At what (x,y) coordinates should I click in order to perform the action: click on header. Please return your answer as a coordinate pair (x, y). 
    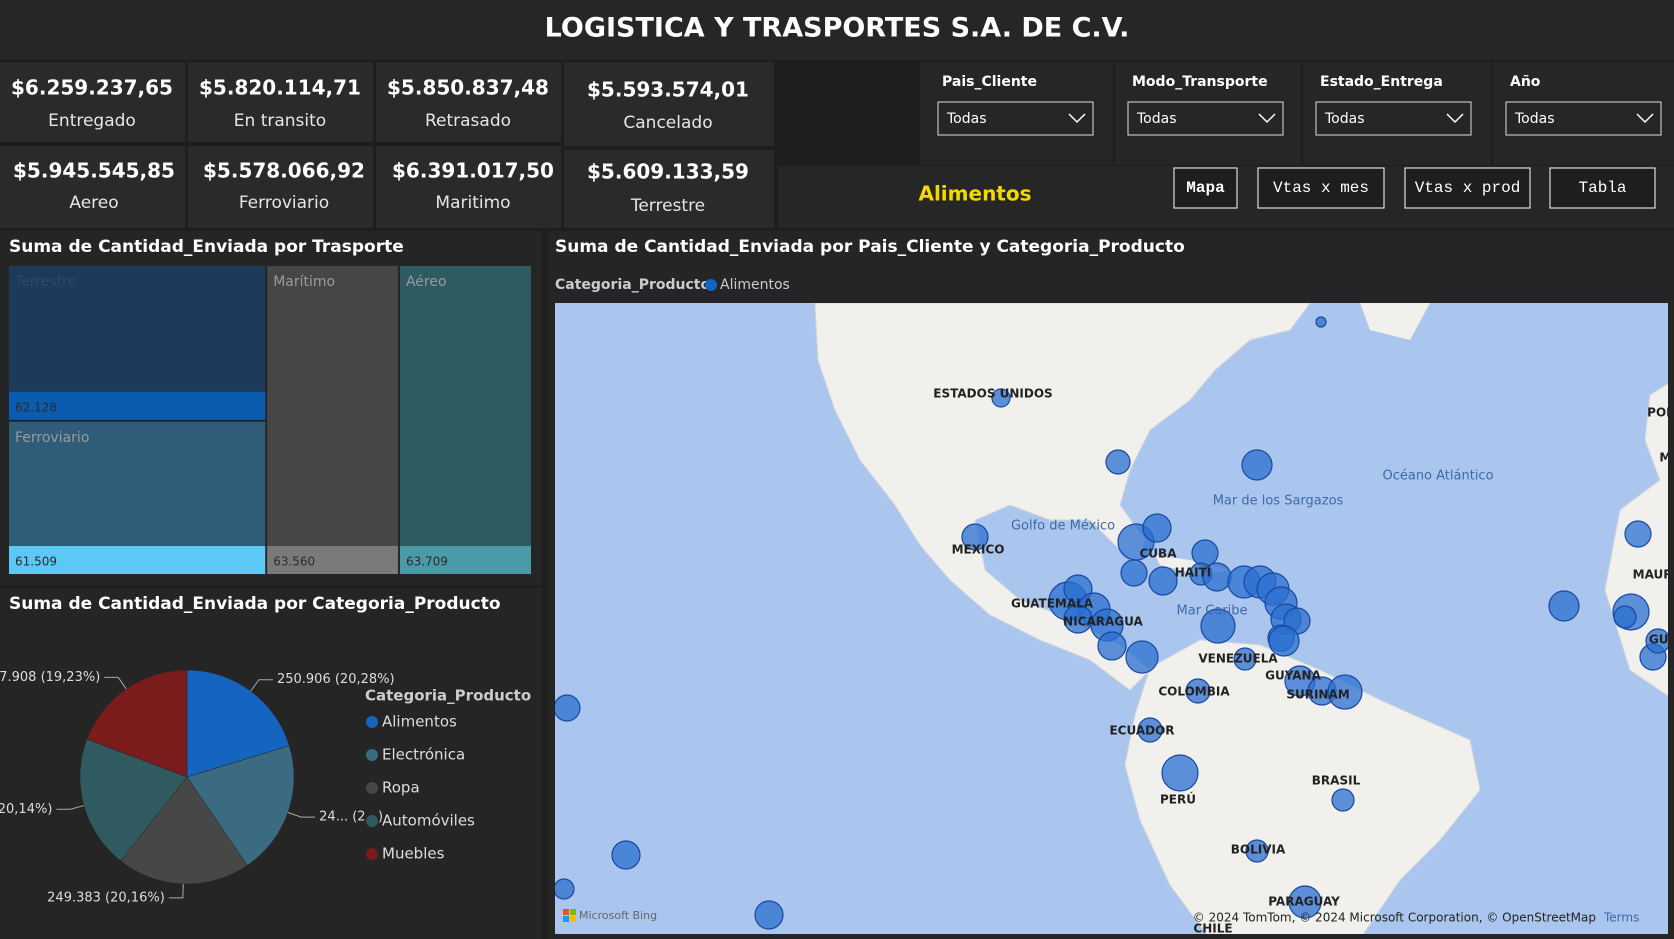
    Looking at the image, I should click on (837, 30).